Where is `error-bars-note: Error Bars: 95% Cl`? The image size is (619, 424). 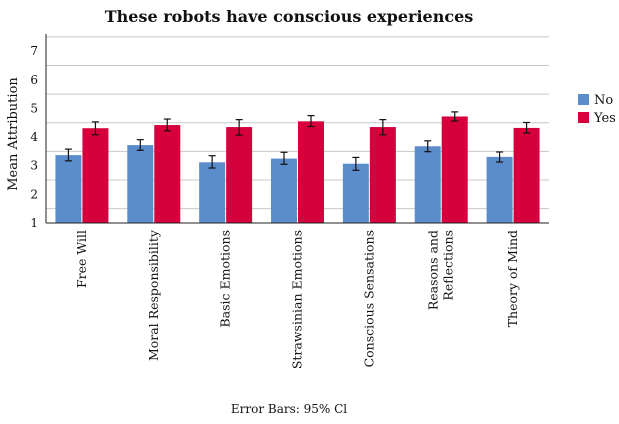
error-bars-note: Error Bars: 95% Cl is located at coordinates (289, 409).